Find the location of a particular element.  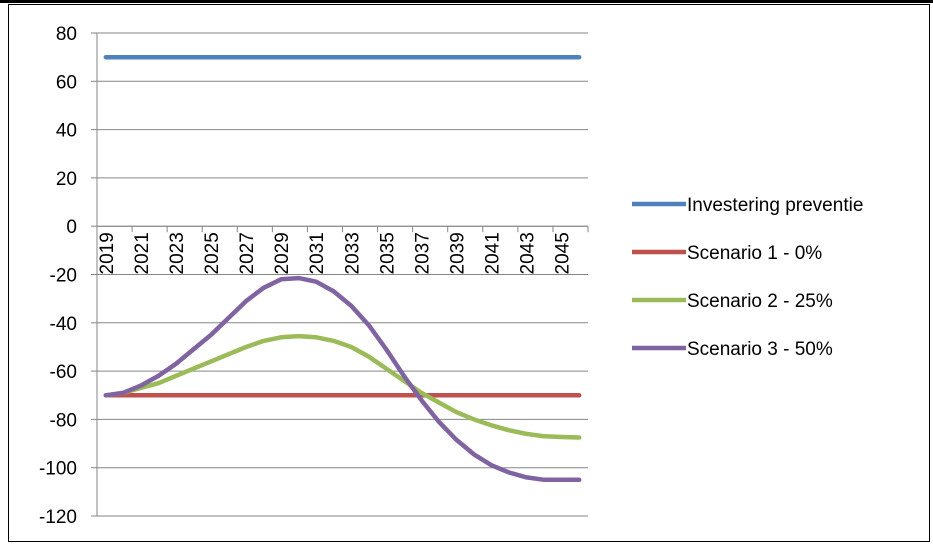

x-tick-label: 2027 is located at coordinates (247, 253).